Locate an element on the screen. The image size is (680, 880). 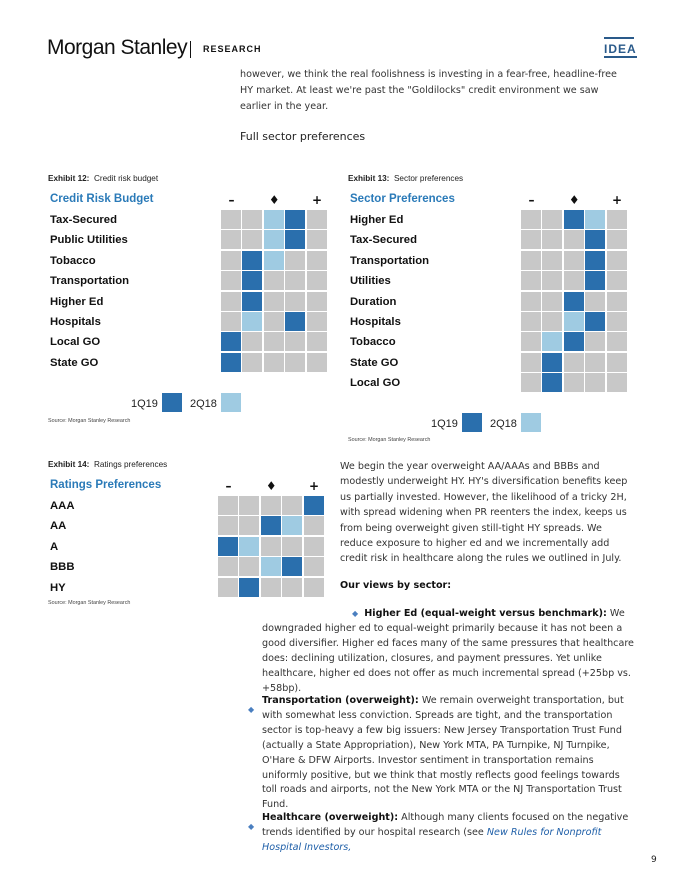
page-number: 9 is located at coordinates (654, 860).